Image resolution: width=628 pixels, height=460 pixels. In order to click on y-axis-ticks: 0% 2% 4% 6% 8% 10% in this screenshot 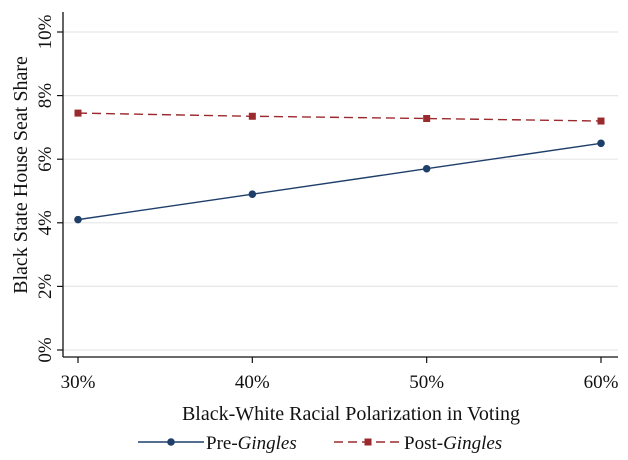, I will do `click(49, 188)`.